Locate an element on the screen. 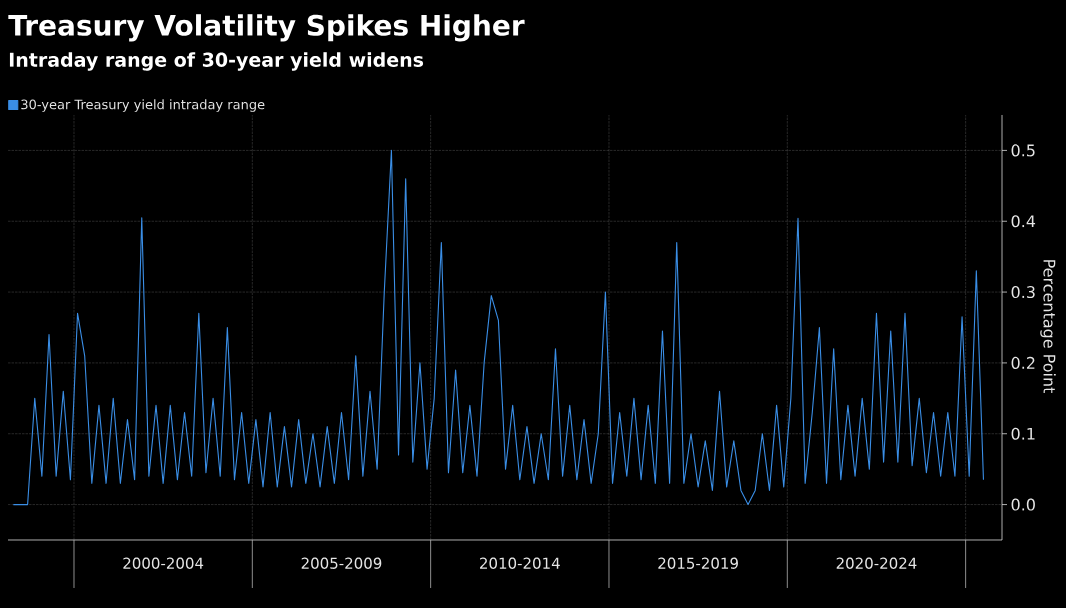  y-tick-label: 0.3 is located at coordinates (1023, 292).